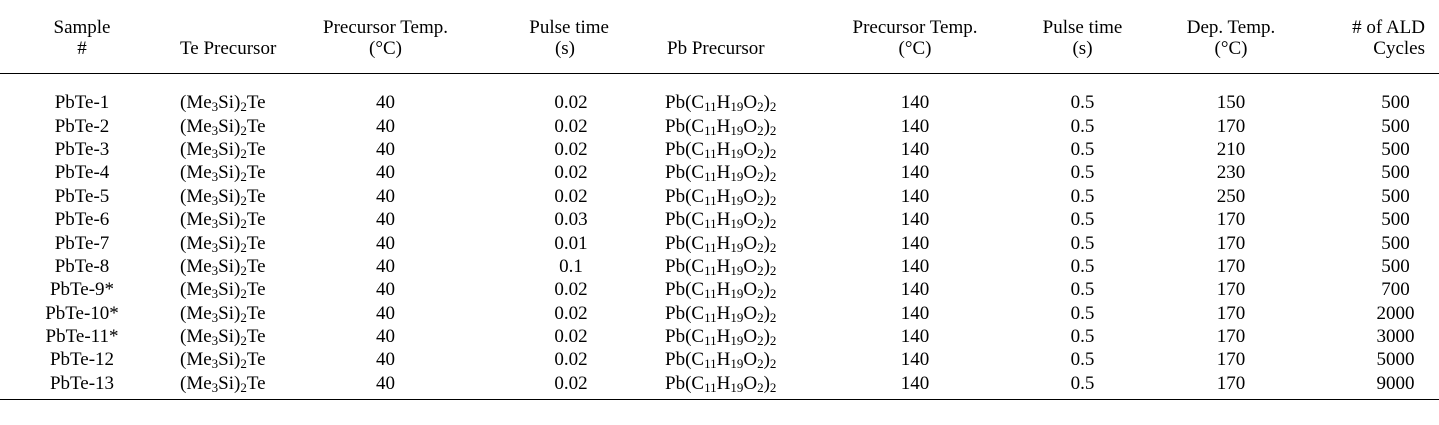 The image size is (1439, 425). Describe the element at coordinates (1395, 103) in the screenshot. I see `cell-cycles: 500` at that location.